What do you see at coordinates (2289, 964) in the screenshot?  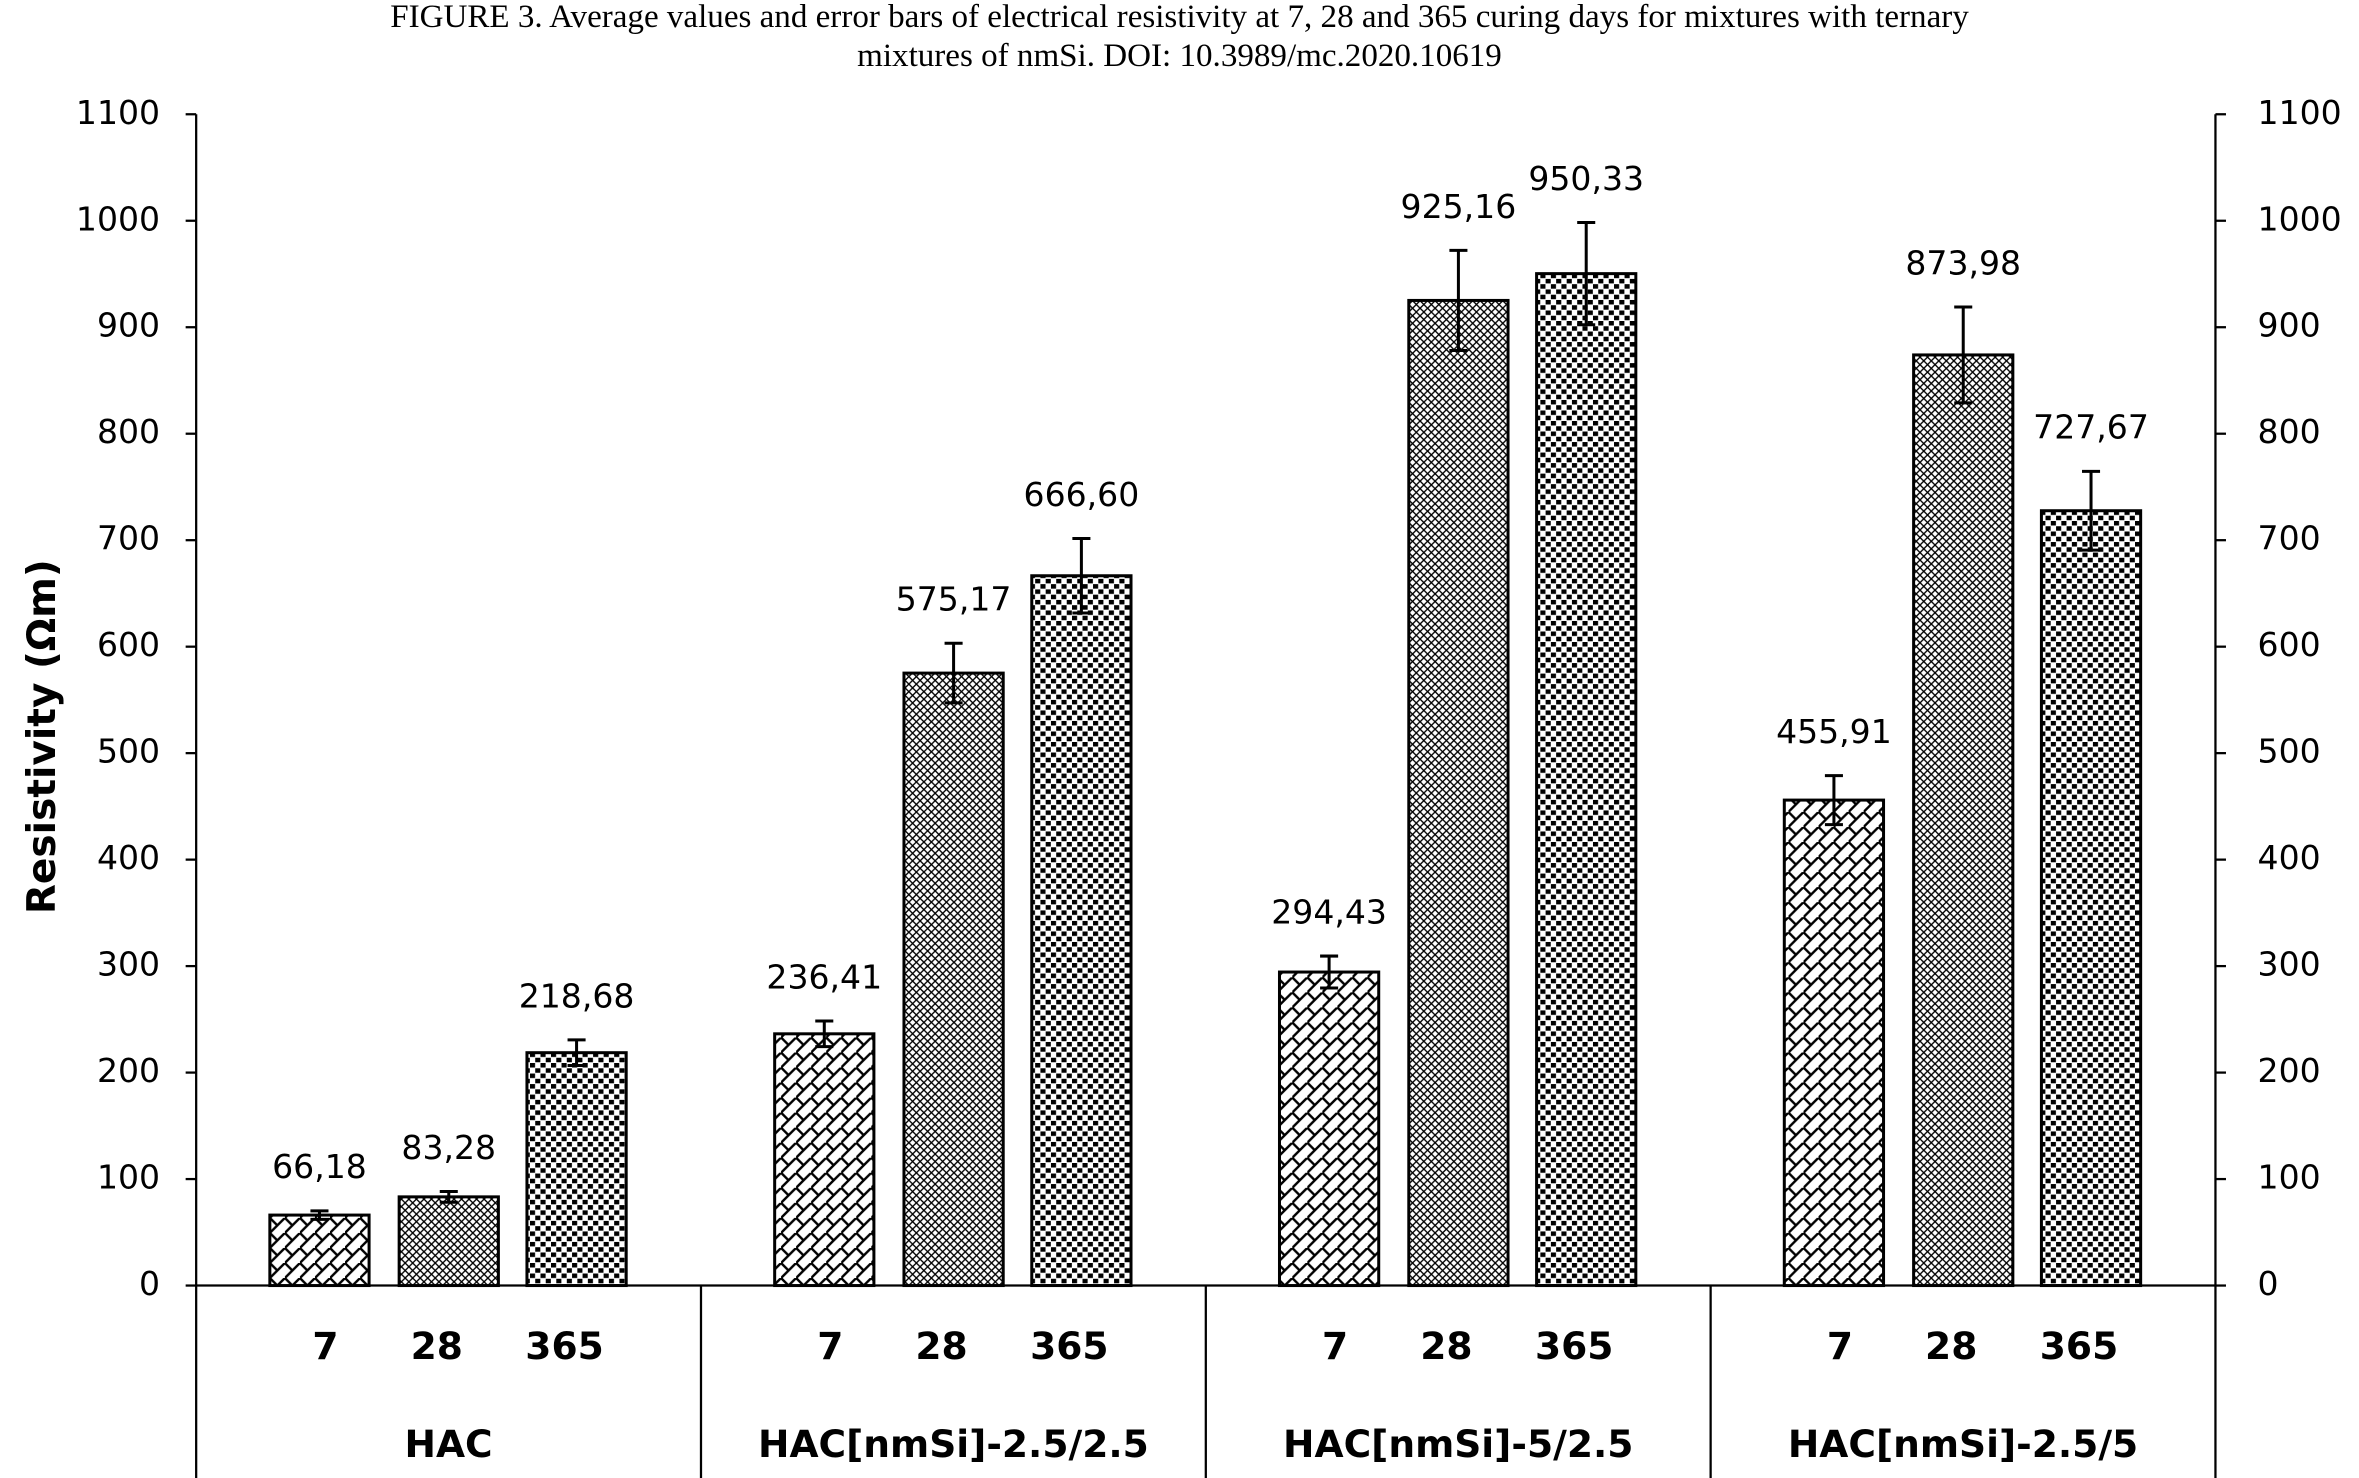 I see `y2-tick-label: 300` at bounding box center [2289, 964].